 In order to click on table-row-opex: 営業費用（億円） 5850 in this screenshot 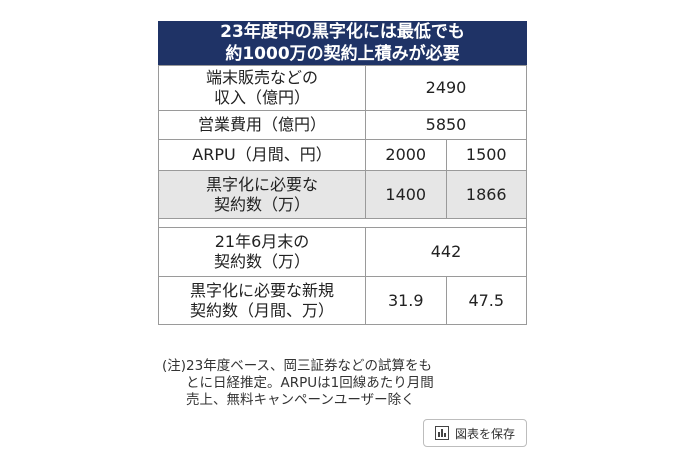, I will do `click(342, 125)`.